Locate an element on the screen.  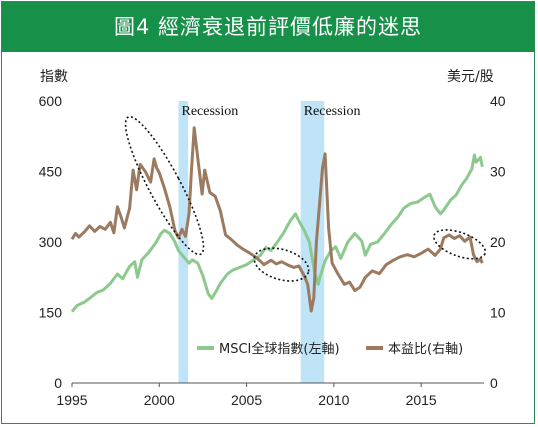
x-tick-2005: 2005 is located at coordinates (246, 400).